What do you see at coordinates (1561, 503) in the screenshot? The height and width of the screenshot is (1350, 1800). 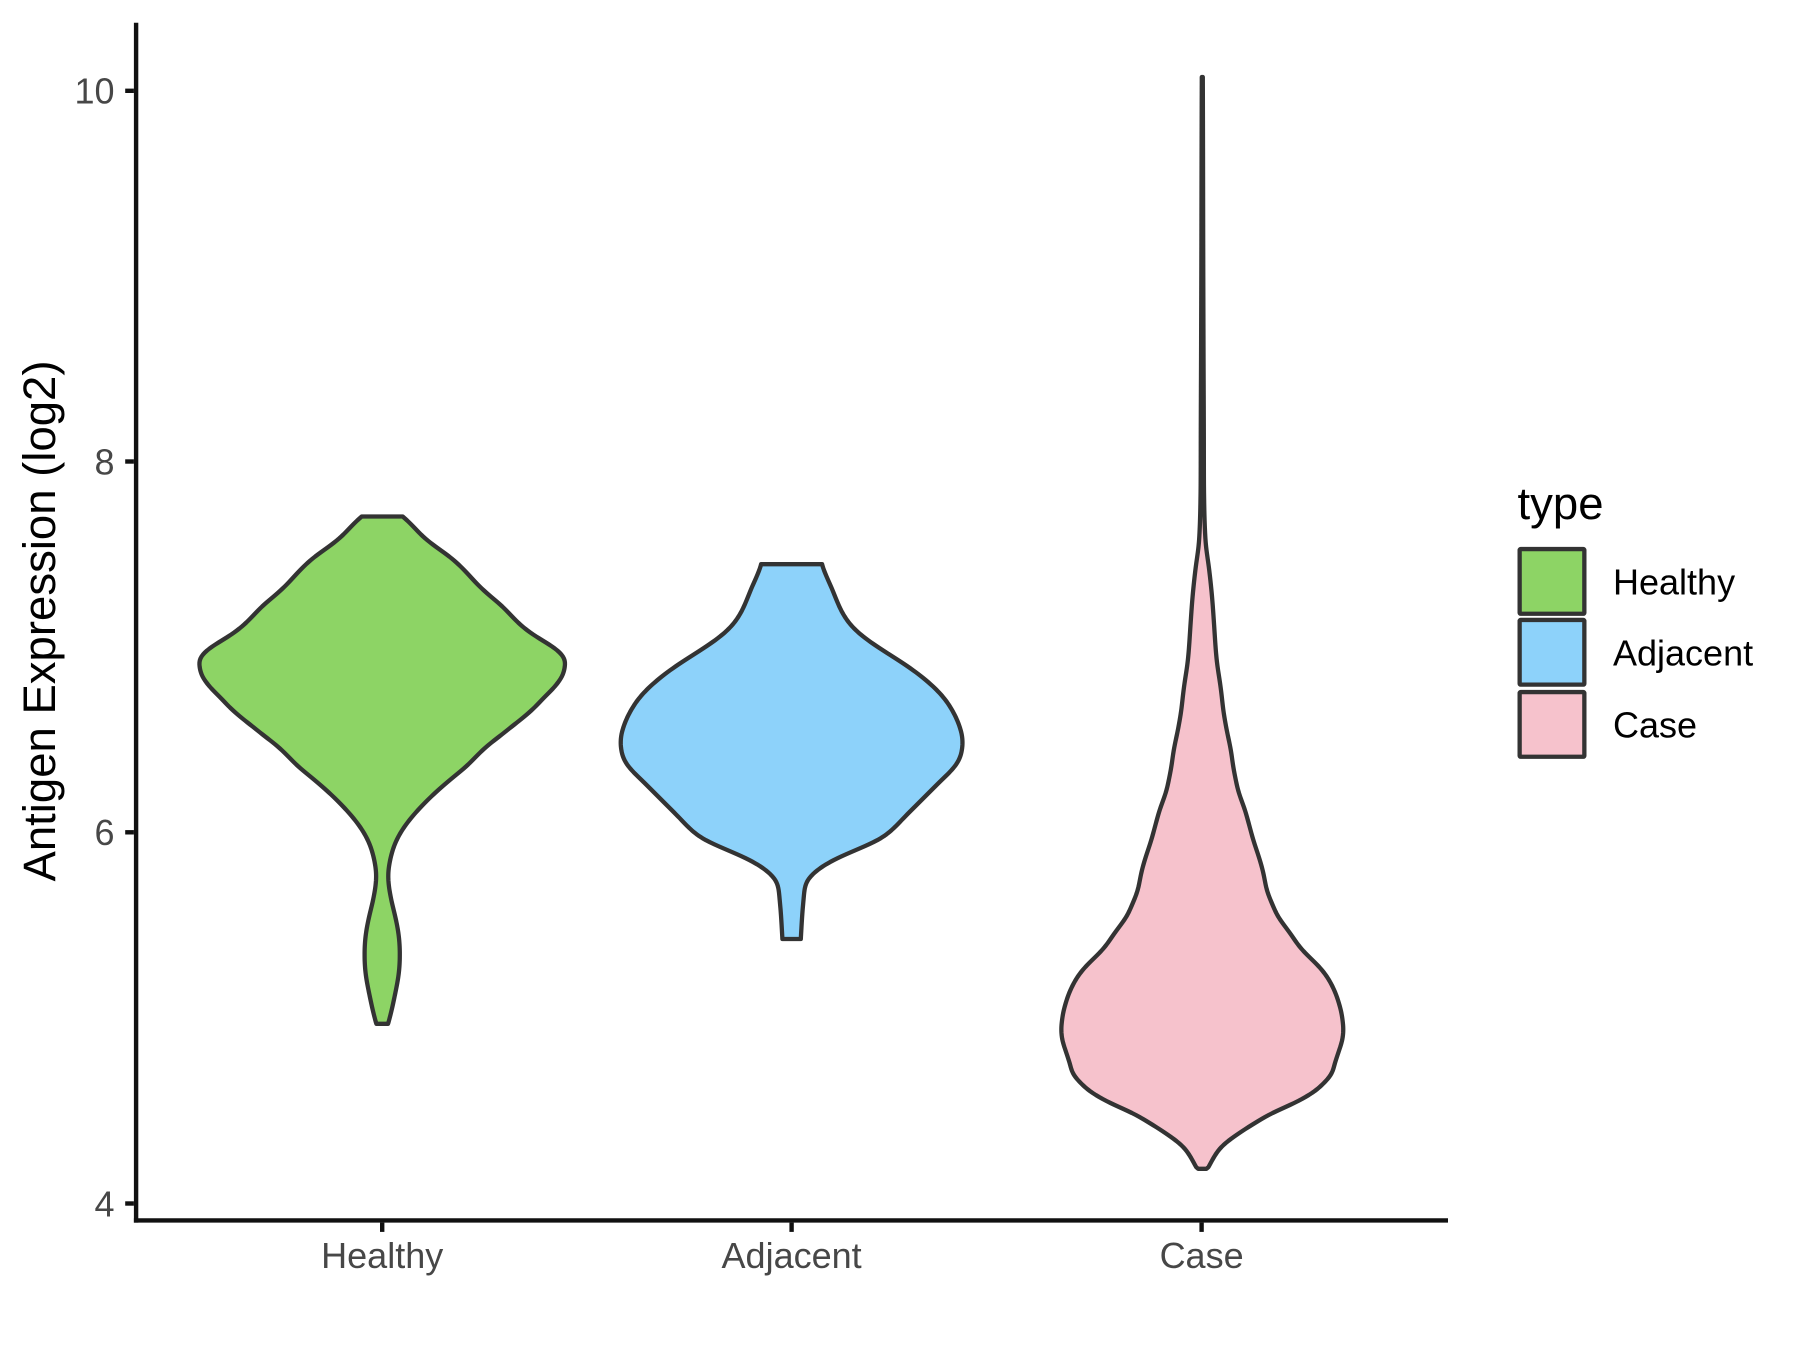 I see `svg-text: type` at bounding box center [1561, 503].